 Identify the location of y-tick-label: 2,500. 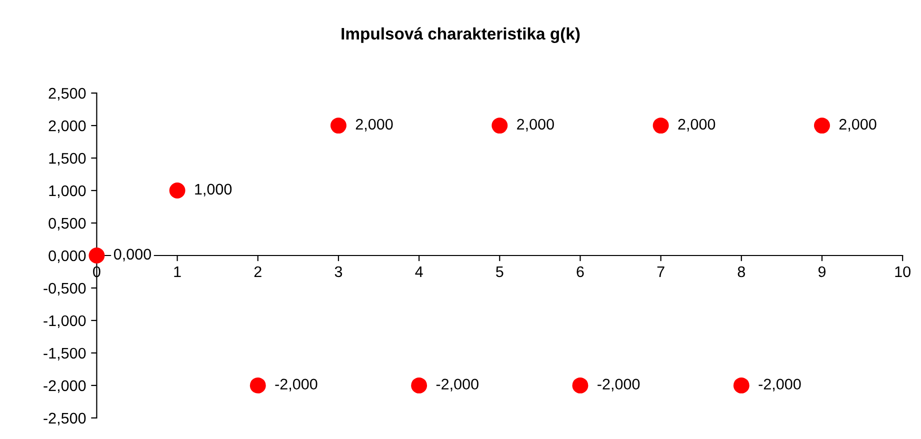
(67, 94).